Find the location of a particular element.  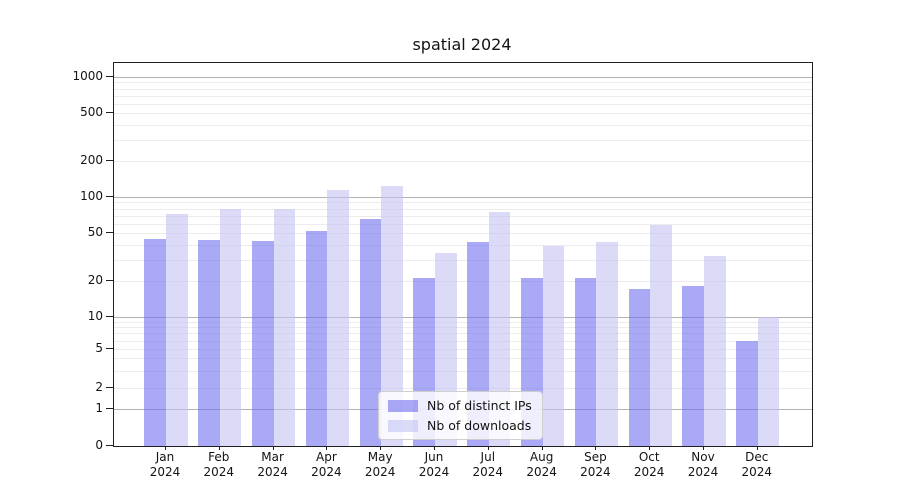

xtick-label-may-2024: May 2024 is located at coordinates (380, 465).